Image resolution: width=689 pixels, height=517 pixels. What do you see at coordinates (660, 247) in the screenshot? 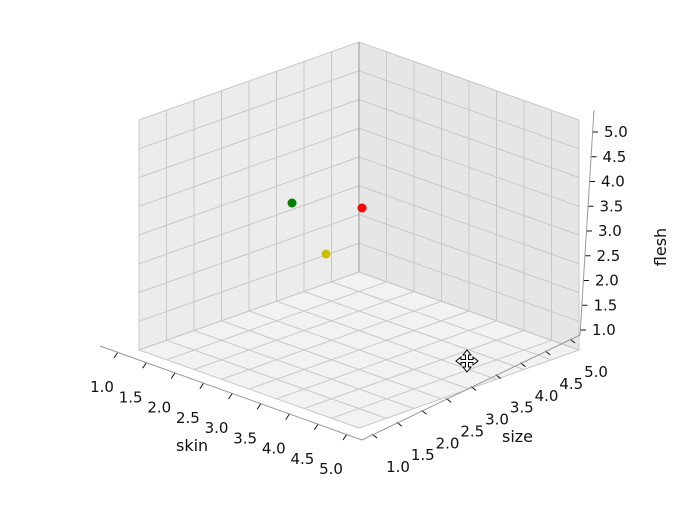
I see `z-axis-label: flesh` at bounding box center [660, 247].